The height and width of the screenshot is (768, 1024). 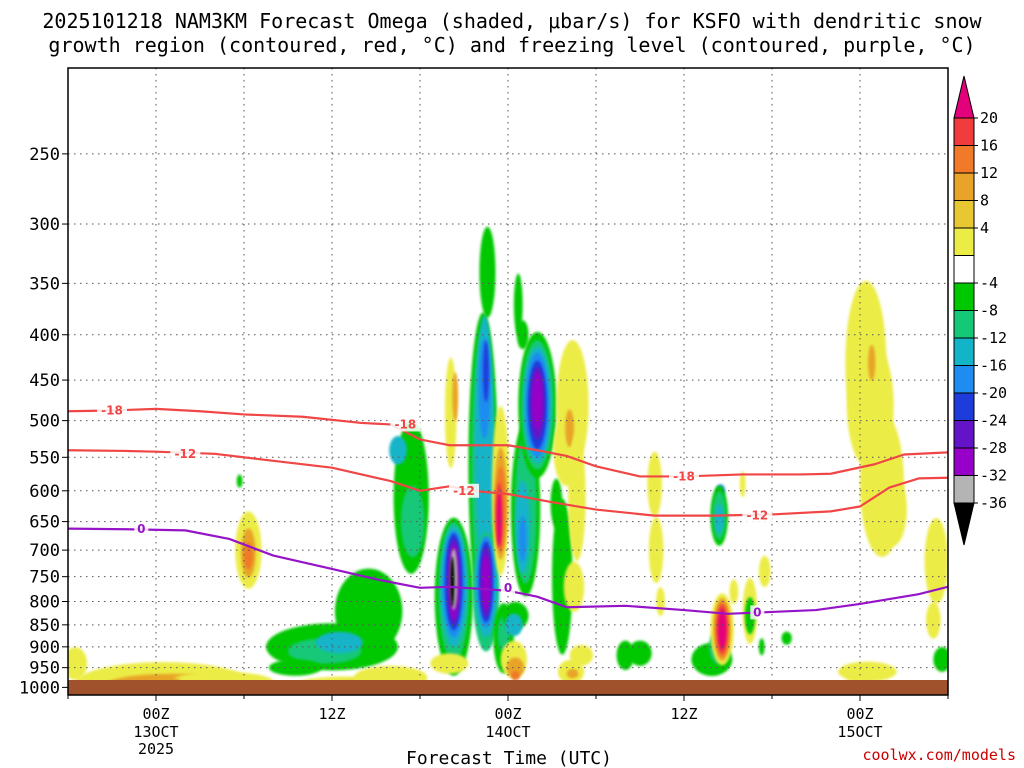 I want to click on colorbar-label: 20, so click(x=989, y=118).